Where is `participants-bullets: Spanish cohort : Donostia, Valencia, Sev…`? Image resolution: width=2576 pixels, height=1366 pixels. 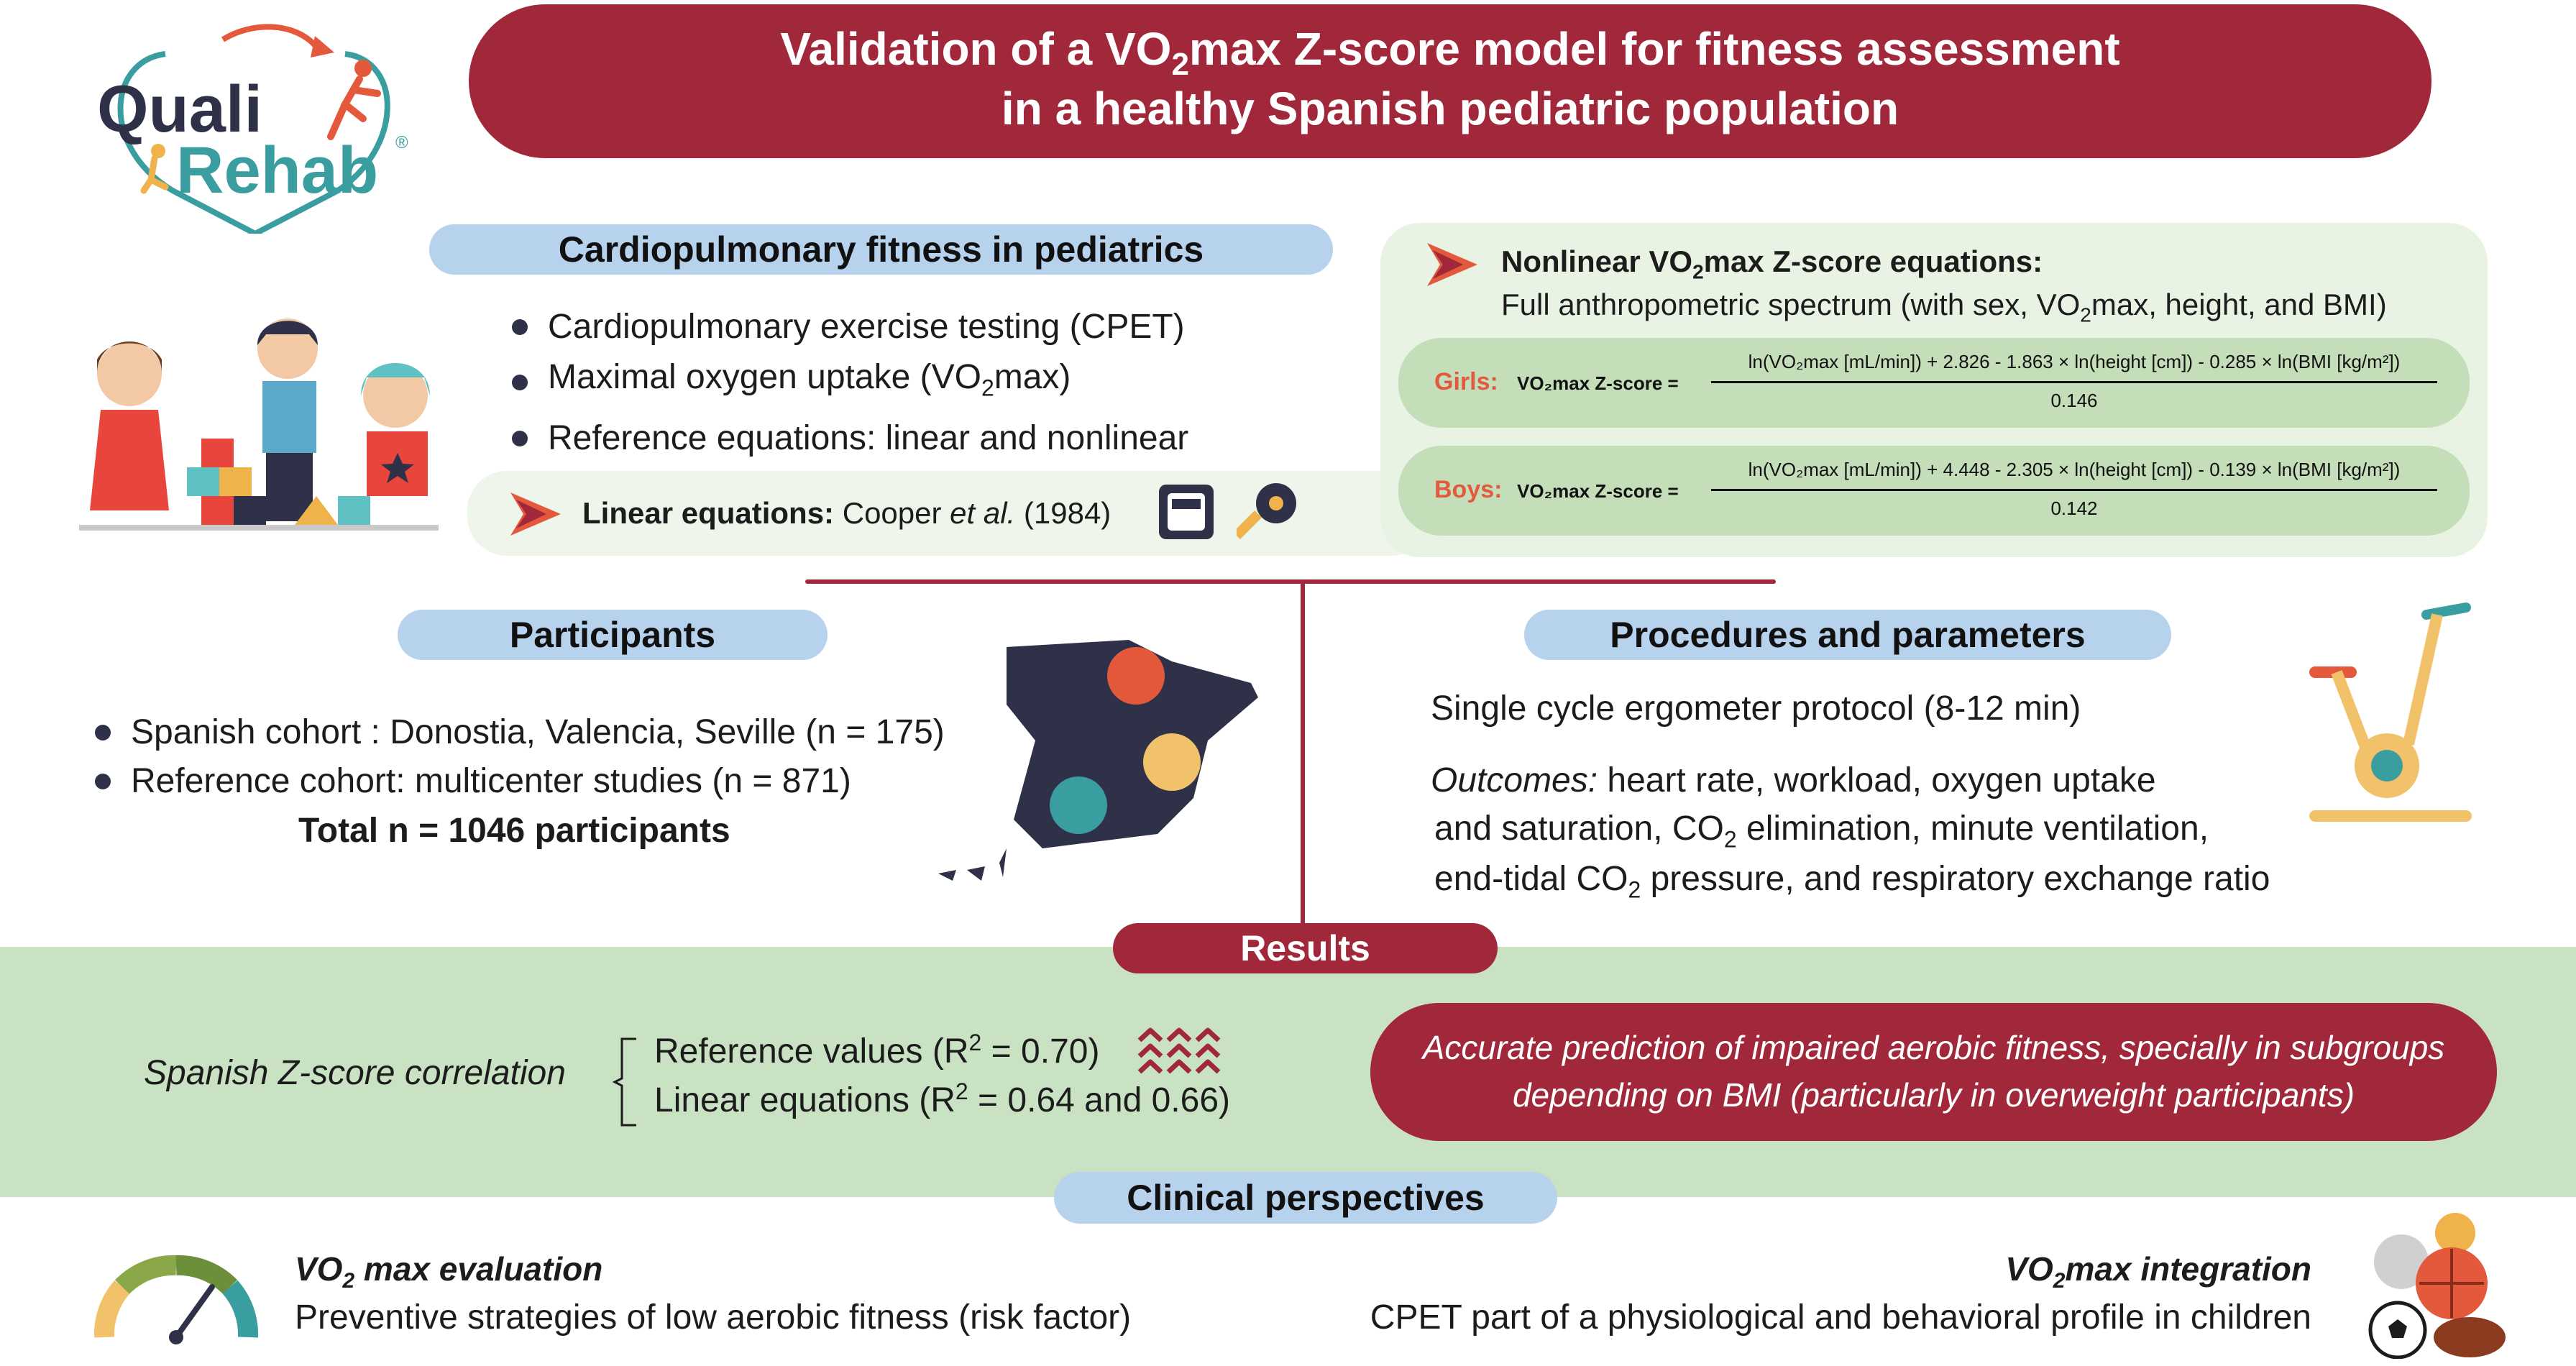
participants-bullets: Spanish cohort : Donostia, Valencia, Sev… is located at coordinates (515, 757).